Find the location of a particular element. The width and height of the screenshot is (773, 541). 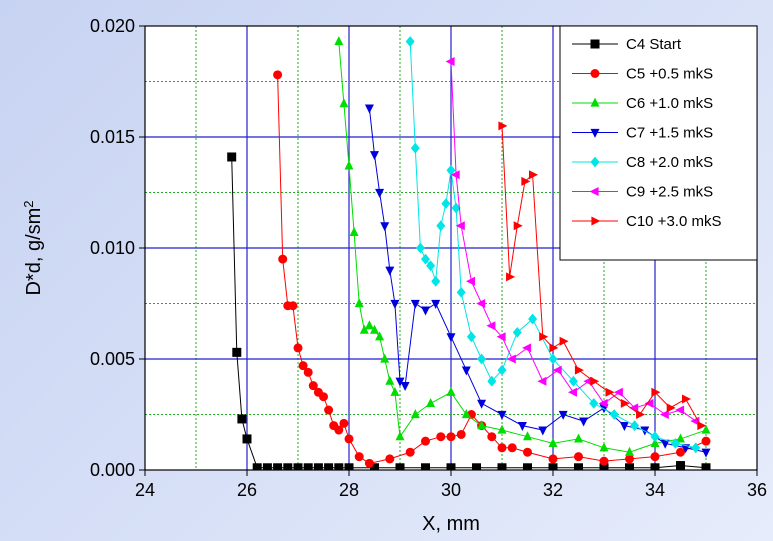

x-tick-label: 32 is located at coordinates (553, 490).